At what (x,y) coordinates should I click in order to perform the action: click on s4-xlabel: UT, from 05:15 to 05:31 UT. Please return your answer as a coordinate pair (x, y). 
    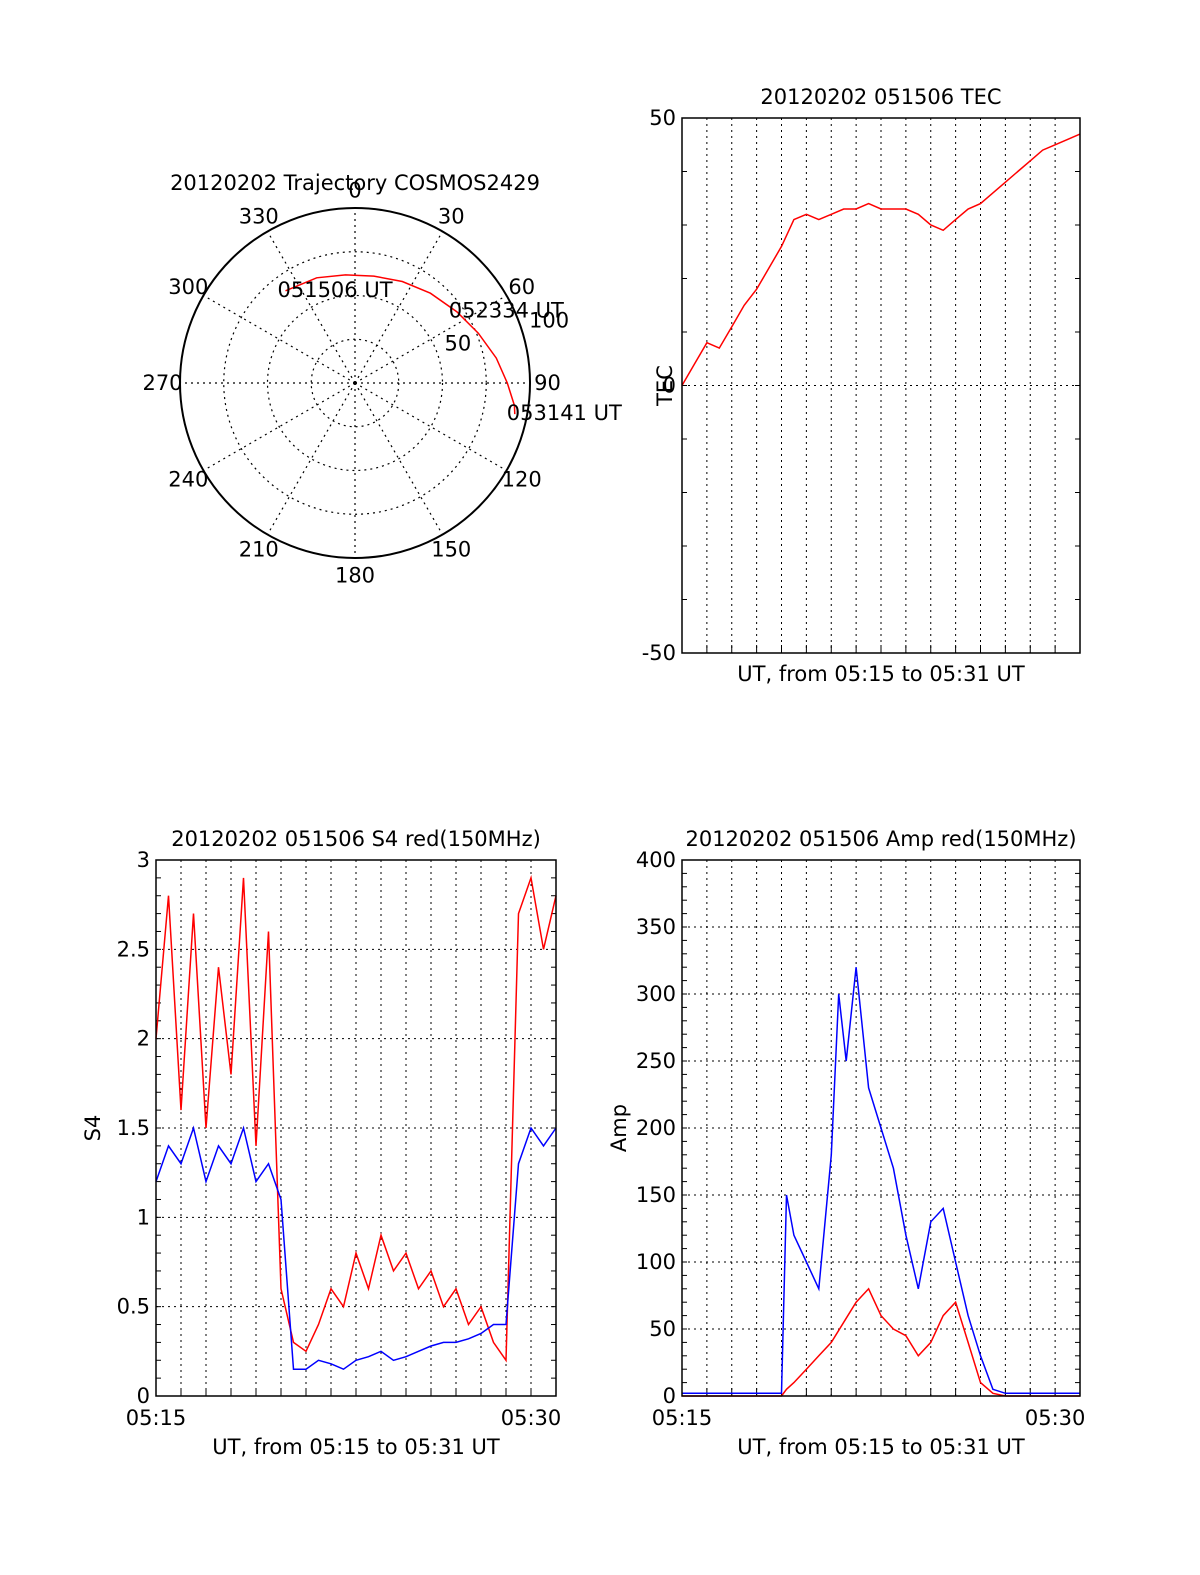
    Looking at the image, I should click on (356, 1447).